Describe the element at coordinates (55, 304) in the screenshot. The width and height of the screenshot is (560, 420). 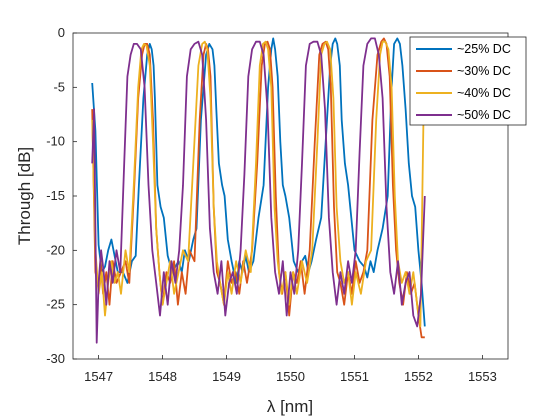
I see `y-tick-label: -25` at that location.